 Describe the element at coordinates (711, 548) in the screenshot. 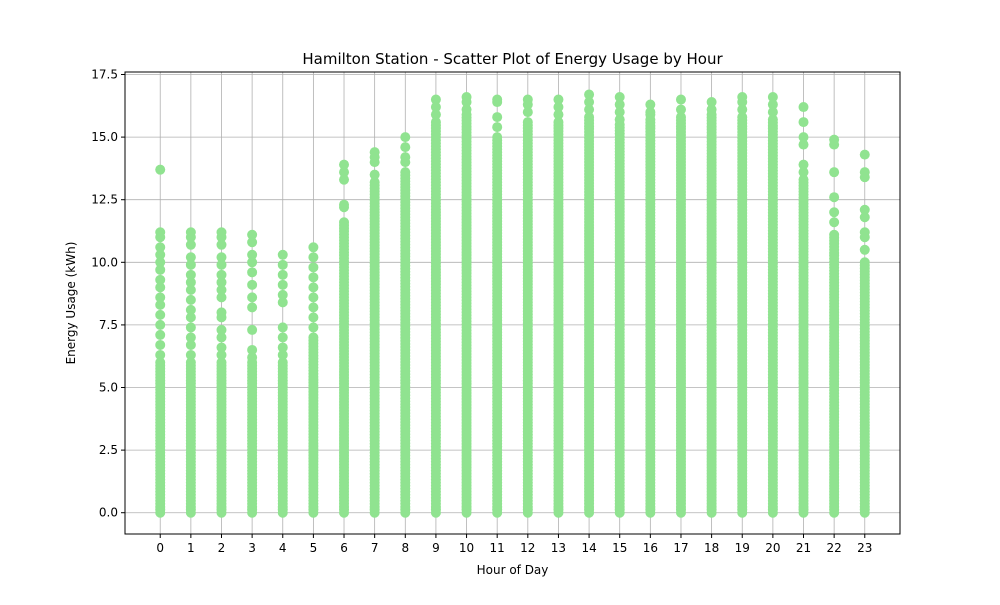

I see `x-tick-label: 18` at that location.